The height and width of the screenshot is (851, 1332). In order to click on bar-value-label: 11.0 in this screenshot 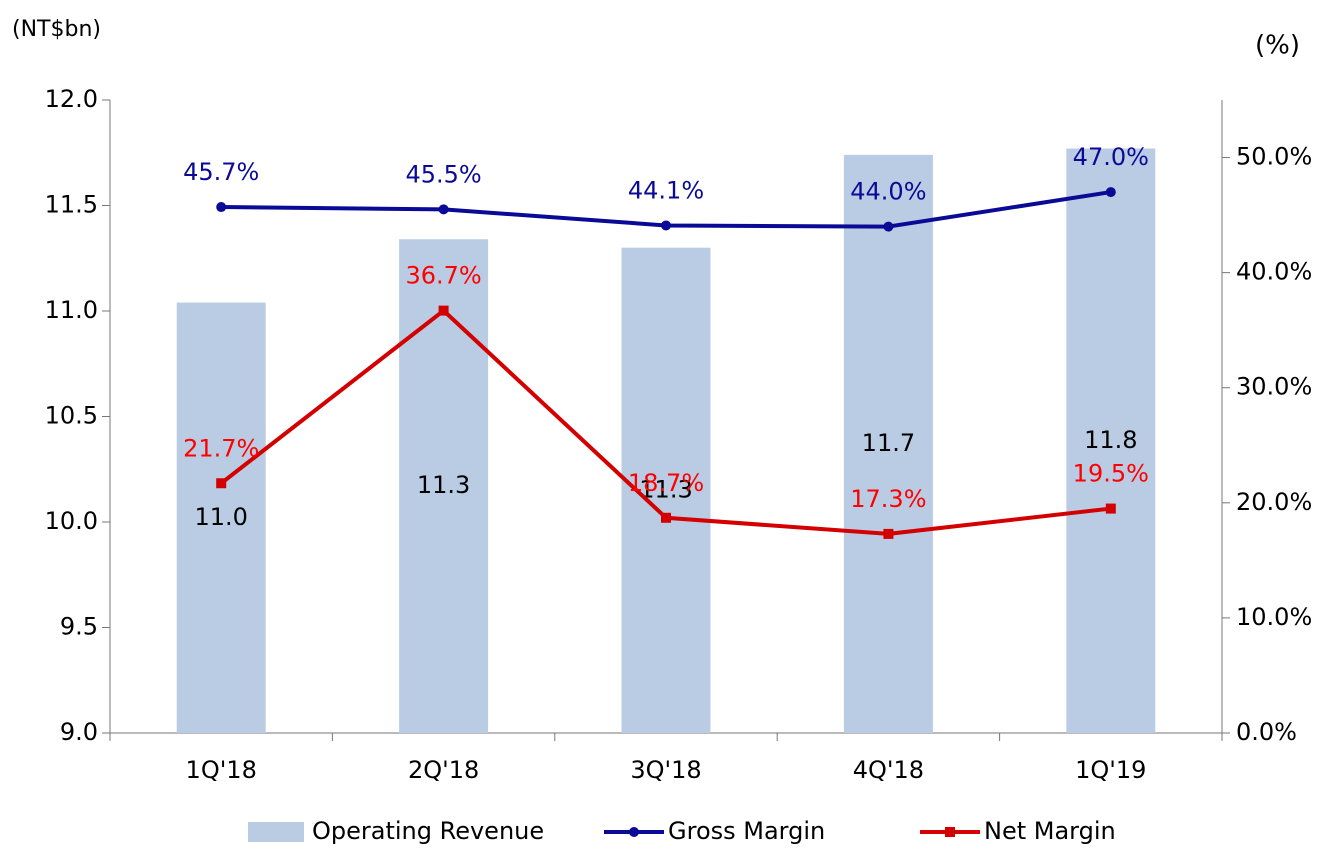, I will do `click(220, 517)`.